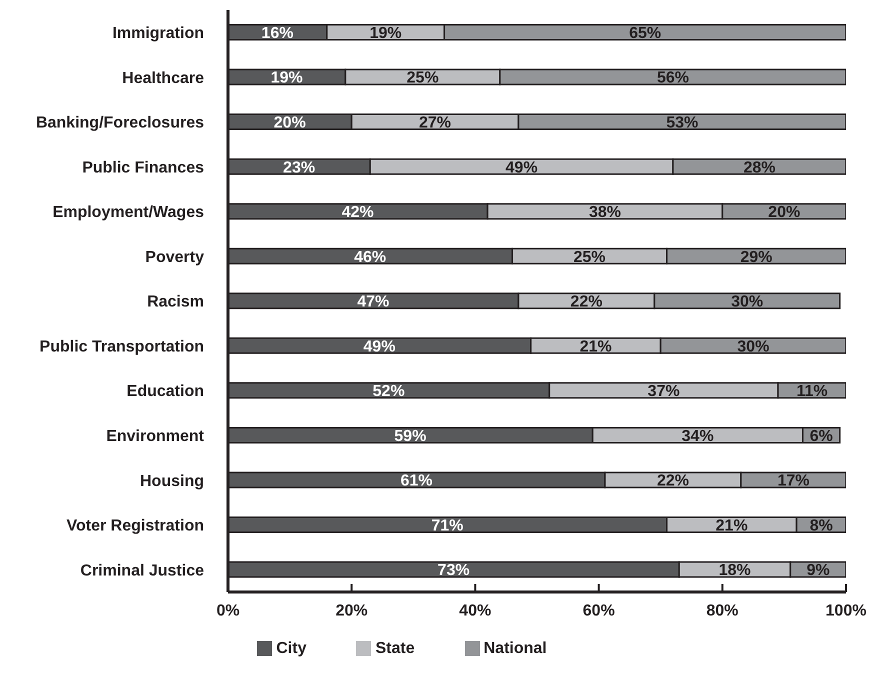 The height and width of the screenshot is (688, 875). I want to click on y-tick-label: Poverty, so click(174, 257).